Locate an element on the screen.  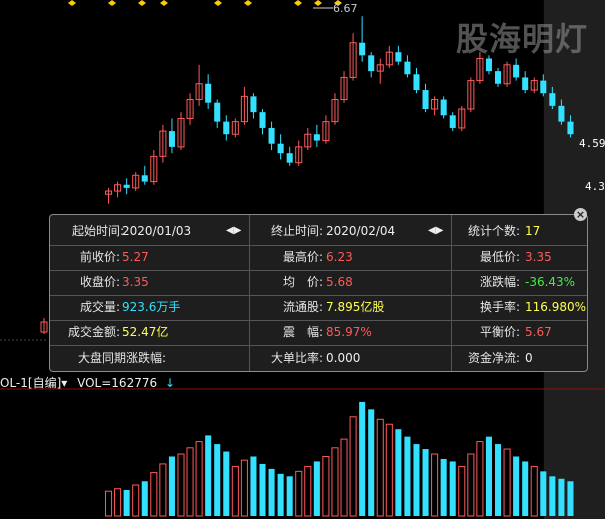
volume-value: 923.6万手 is located at coordinates (151, 307).